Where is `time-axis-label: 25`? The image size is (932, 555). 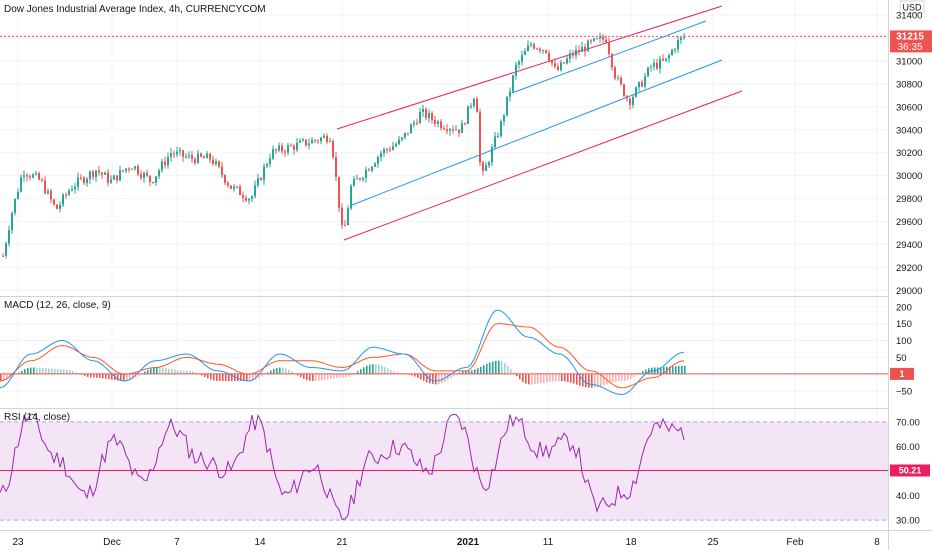
time-axis-label: 25 is located at coordinates (713, 542).